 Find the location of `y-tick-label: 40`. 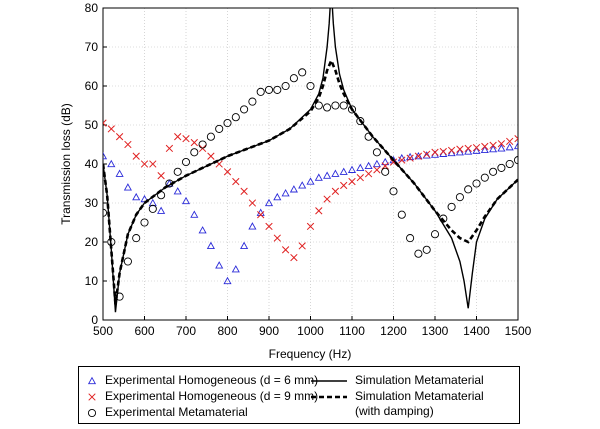

y-tick-label: 40 is located at coordinates (92, 164).